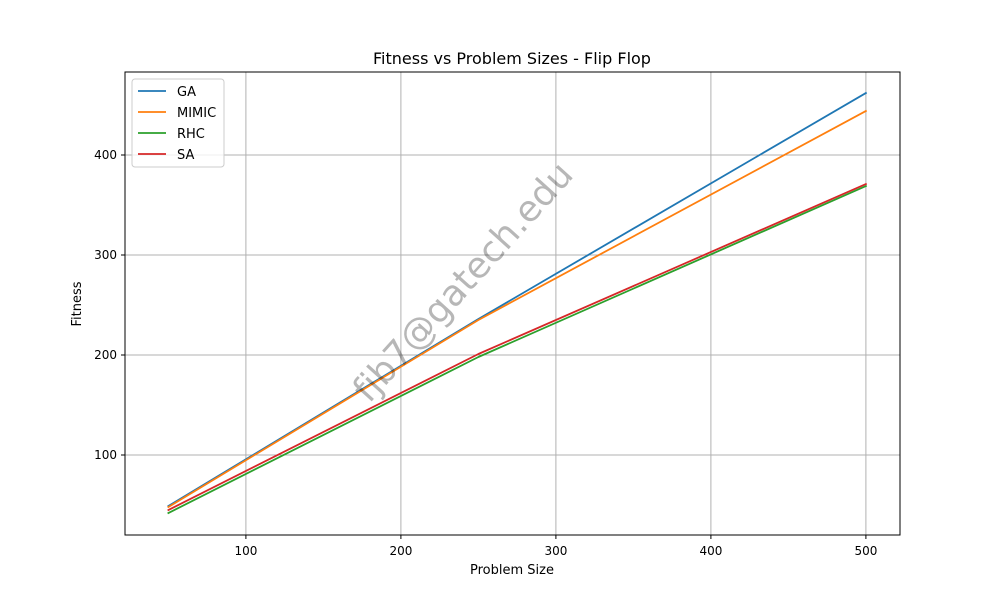 The image size is (1000, 600). I want to click on x-tick-label: 100, so click(245, 551).